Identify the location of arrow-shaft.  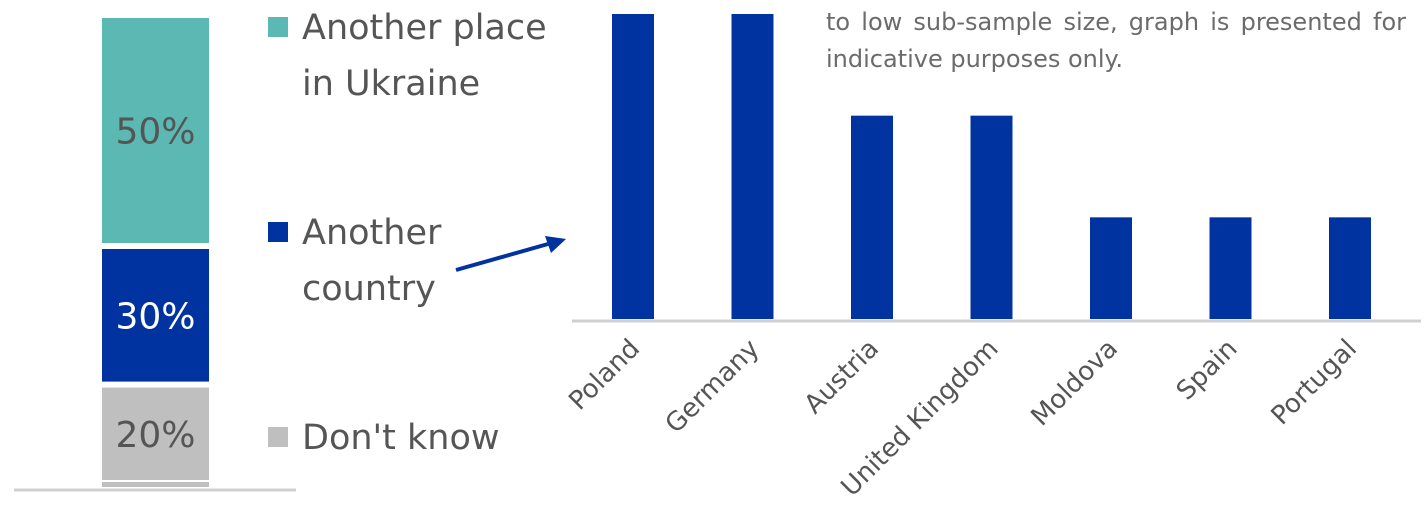
(502, 257).